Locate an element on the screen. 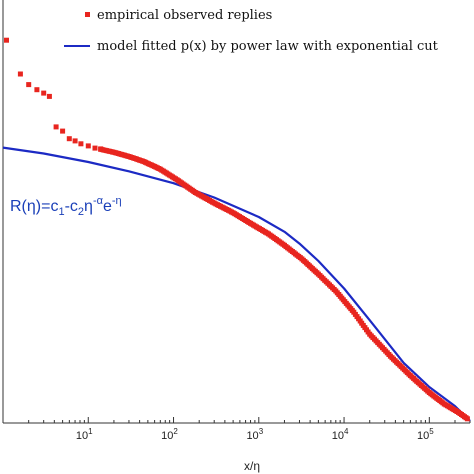 This screenshot has width=474, height=474. x-tick-label: 10⁴ is located at coordinates (340, 434).